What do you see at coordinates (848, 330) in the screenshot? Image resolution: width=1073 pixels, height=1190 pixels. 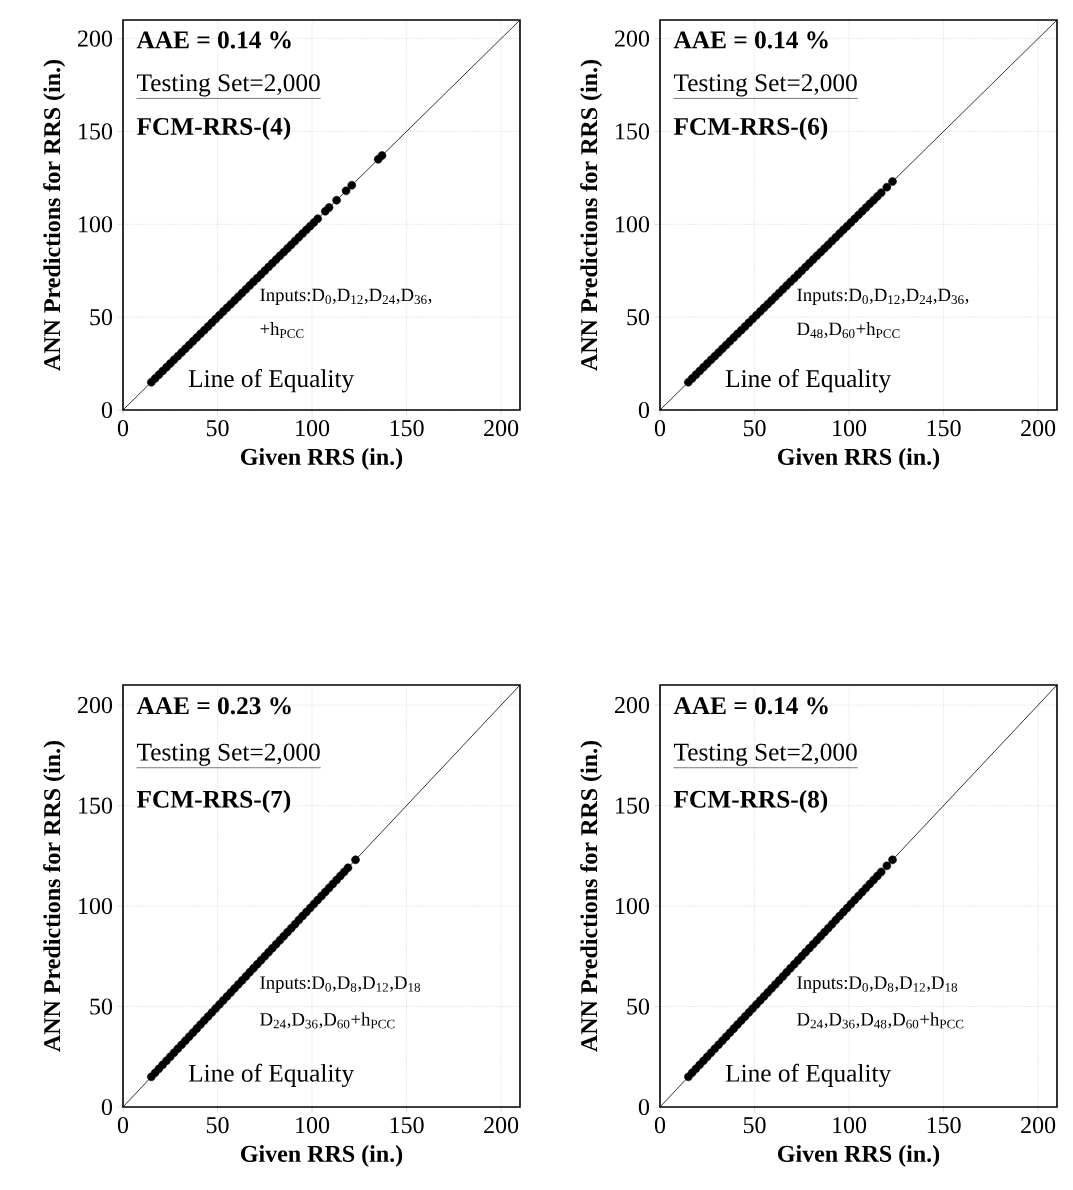 I see `annotation: D$_{48}$,D$_{60}$+h$_{PCC}$` at bounding box center [848, 330].